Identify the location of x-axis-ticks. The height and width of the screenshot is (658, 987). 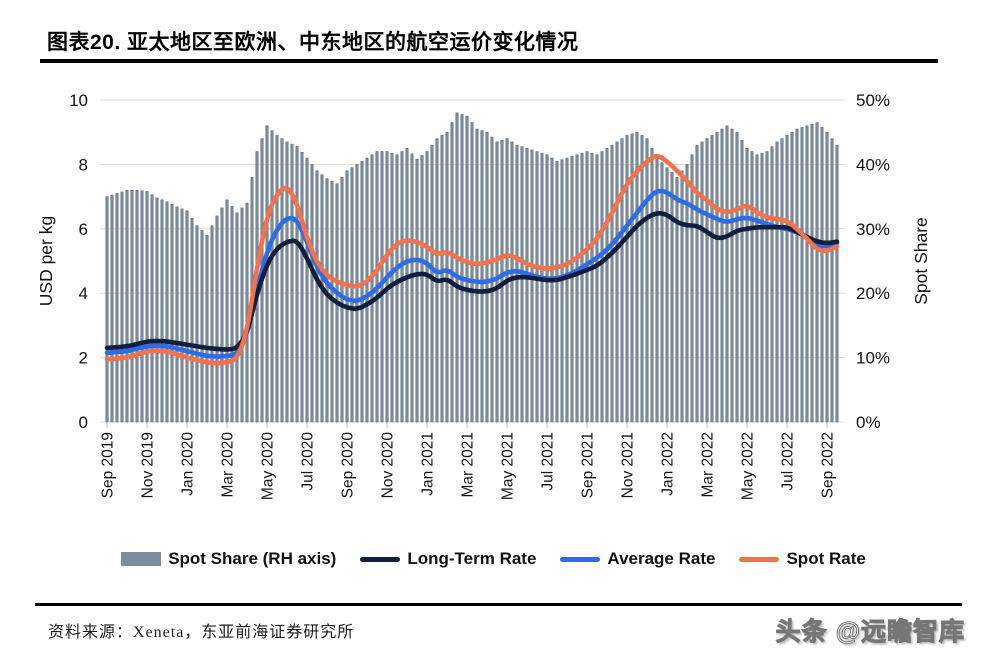
(467, 425).